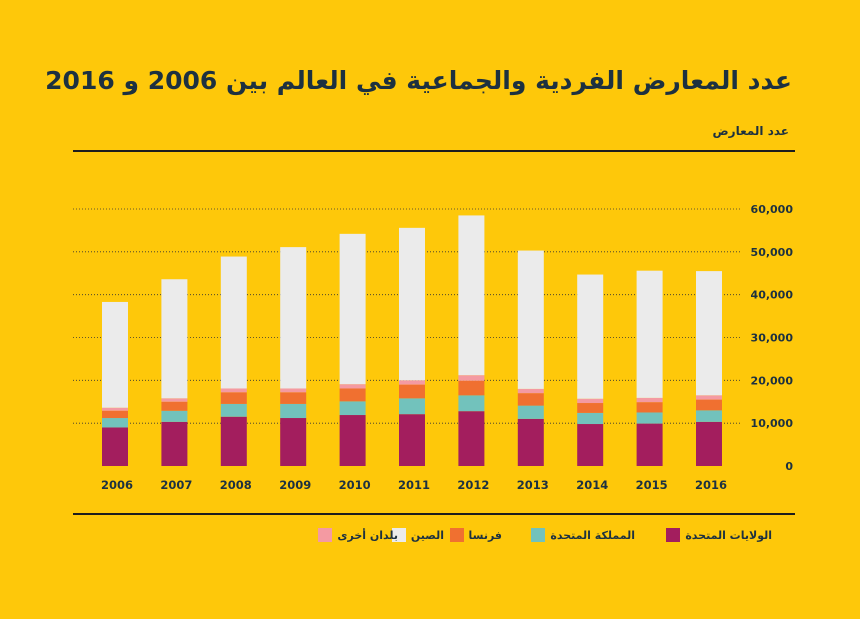 The height and width of the screenshot is (619, 860). I want to click on legend-item-france: فرنسا, so click(476, 535).